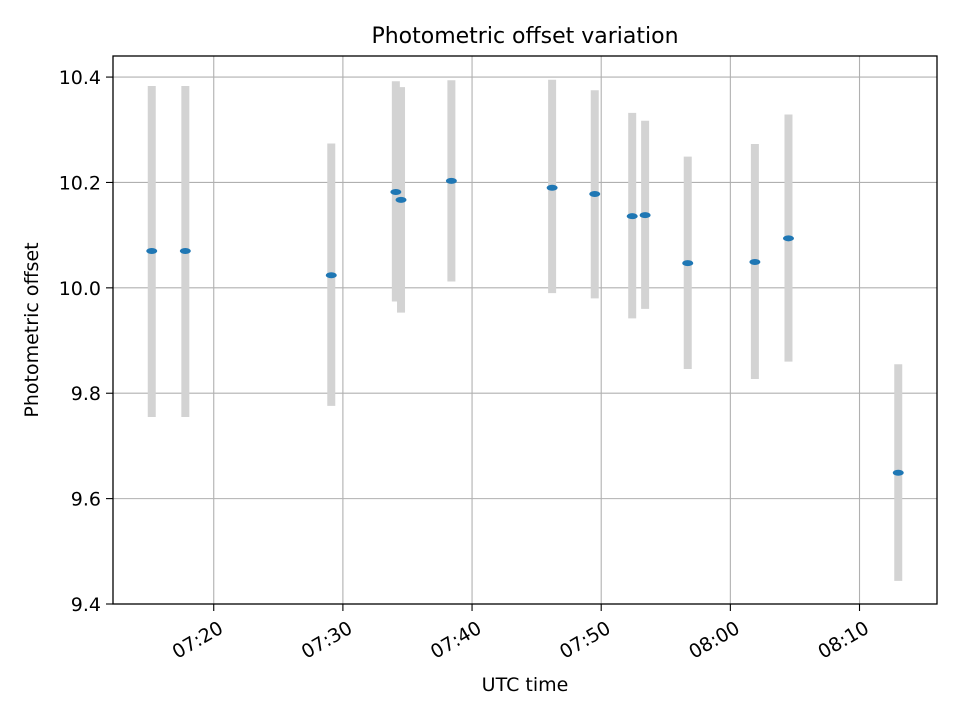  Describe the element at coordinates (32, 329) in the screenshot. I see `y-axis-label: Photometric offset` at that location.